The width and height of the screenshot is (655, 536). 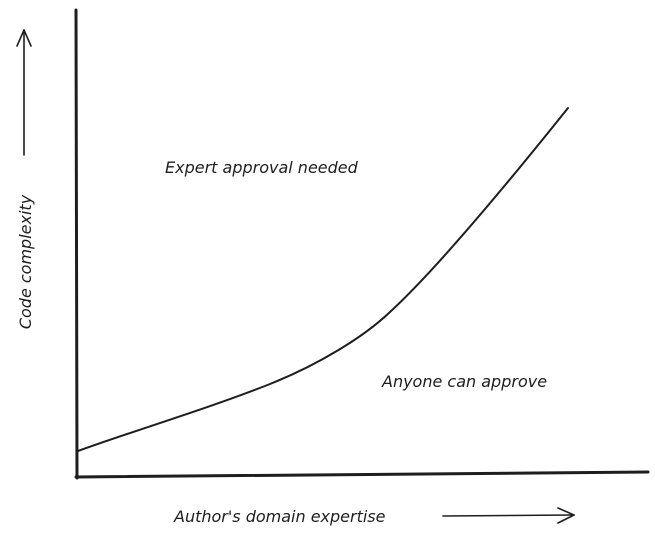 What do you see at coordinates (25, 261) in the screenshot?
I see `y-axis-label: Code complexity` at bounding box center [25, 261].